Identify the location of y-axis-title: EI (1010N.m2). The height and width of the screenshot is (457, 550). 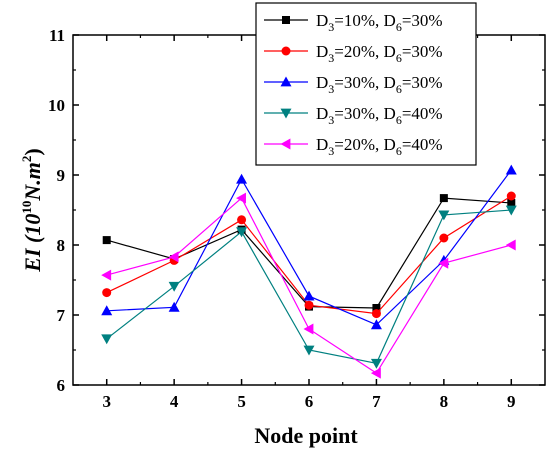
(32, 210).